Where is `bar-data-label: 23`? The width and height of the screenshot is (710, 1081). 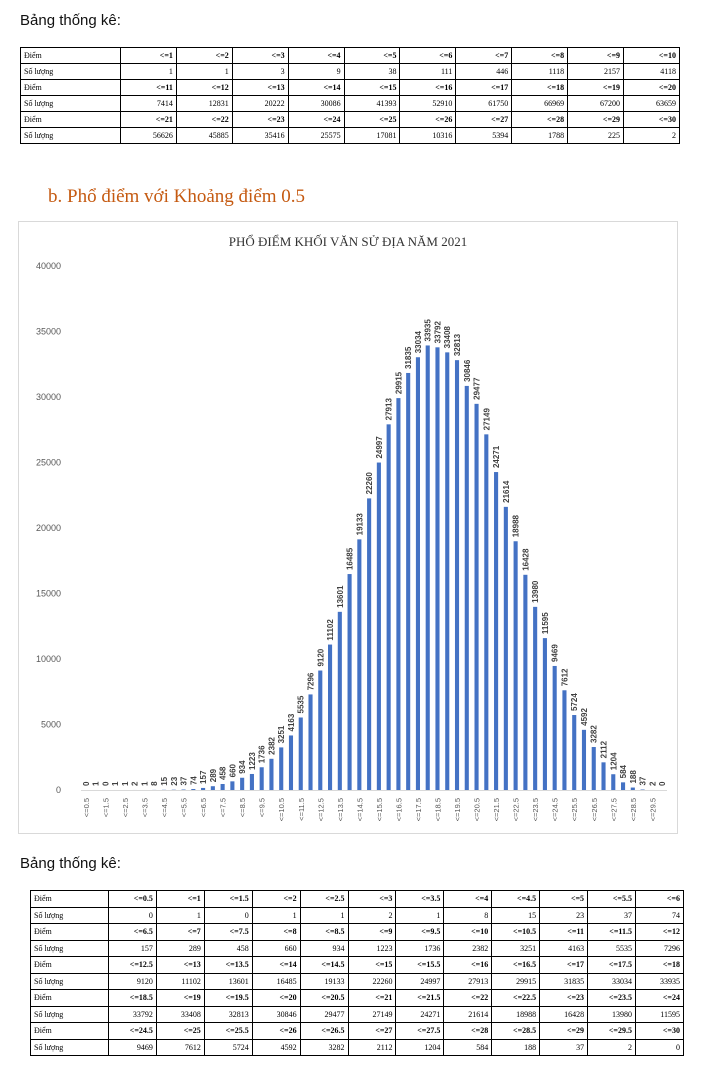
bar-data-label: 23 is located at coordinates (174, 780).